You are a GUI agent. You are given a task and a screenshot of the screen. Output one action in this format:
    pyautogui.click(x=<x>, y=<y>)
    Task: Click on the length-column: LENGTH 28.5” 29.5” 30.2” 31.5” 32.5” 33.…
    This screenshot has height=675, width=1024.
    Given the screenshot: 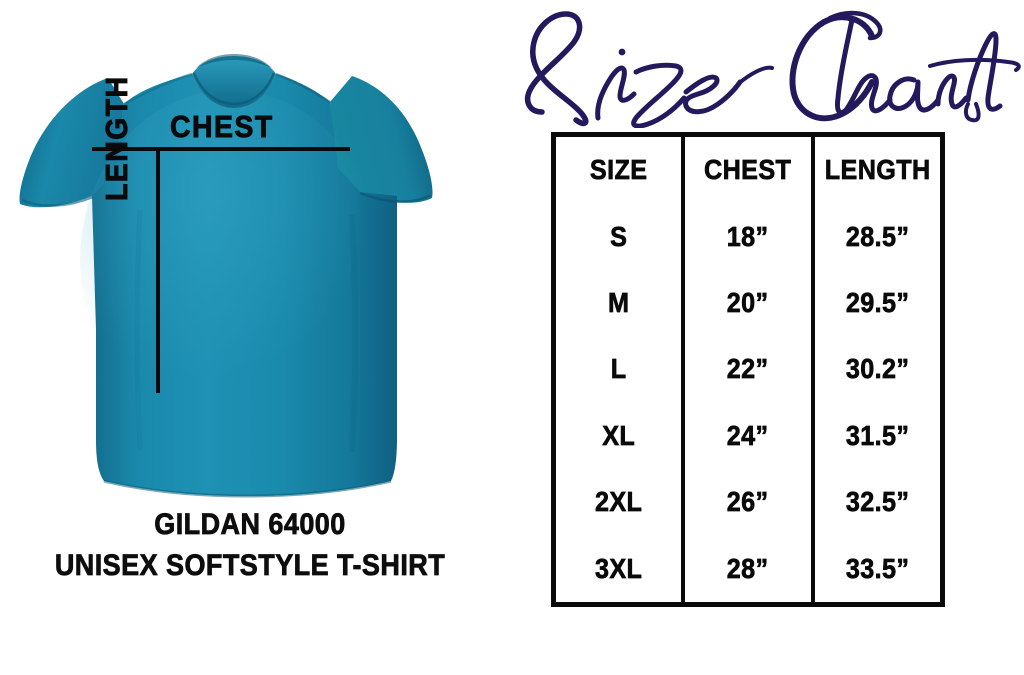 What is the action you would take?
    pyautogui.click(x=875, y=369)
    